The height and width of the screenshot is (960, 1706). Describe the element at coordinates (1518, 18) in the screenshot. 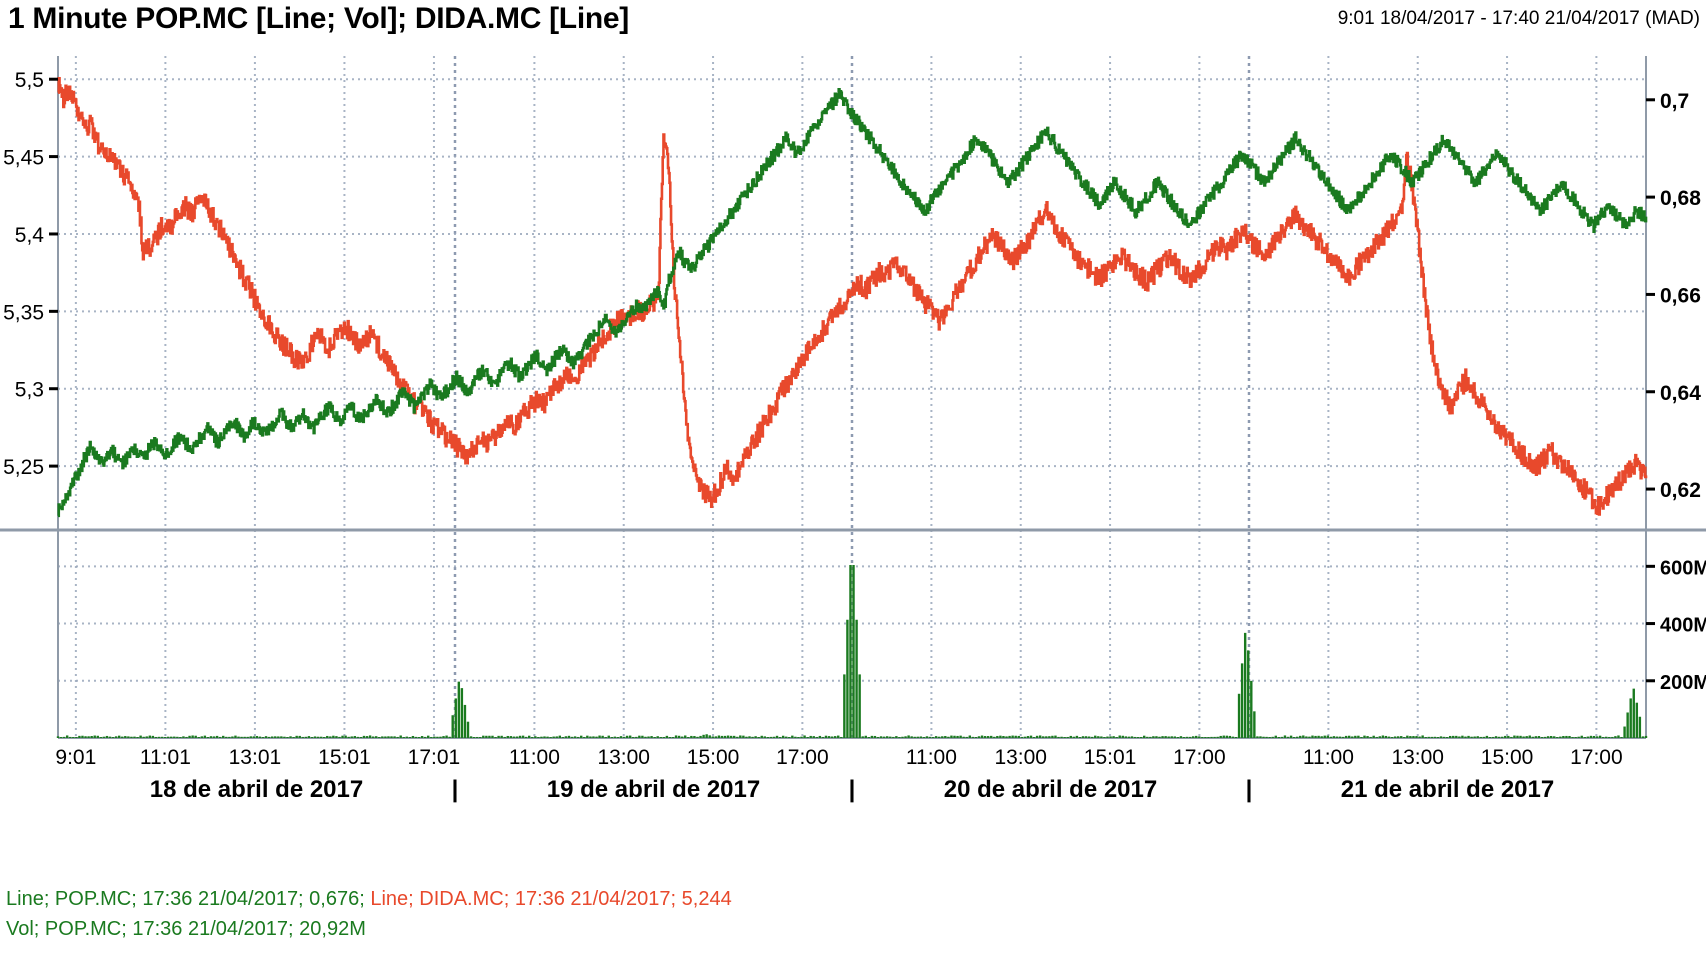

I see `chart-date-range: 9:01 18/04/2017 - 17:40 21/04/2017 (MAD)` at that location.